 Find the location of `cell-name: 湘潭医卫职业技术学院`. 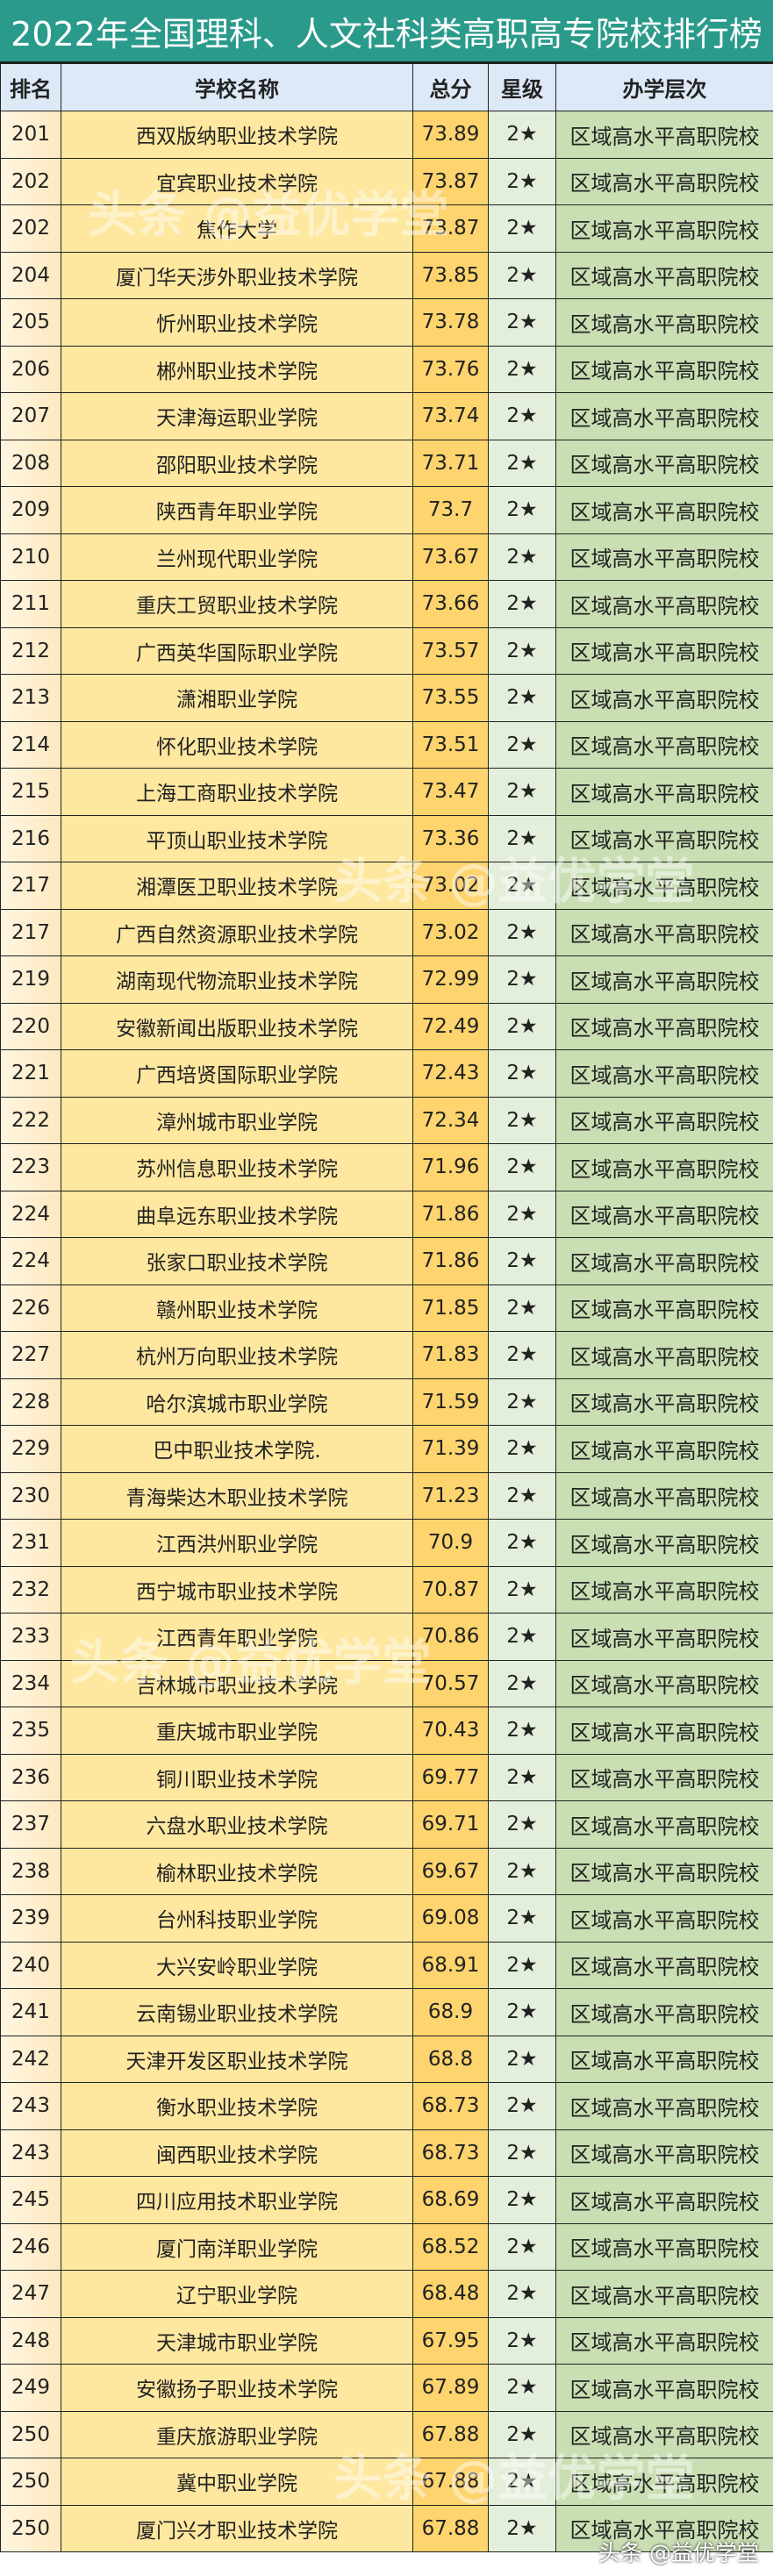

cell-name: 湘潭医卫职业技术学院 is located at coordinates (237, 886).